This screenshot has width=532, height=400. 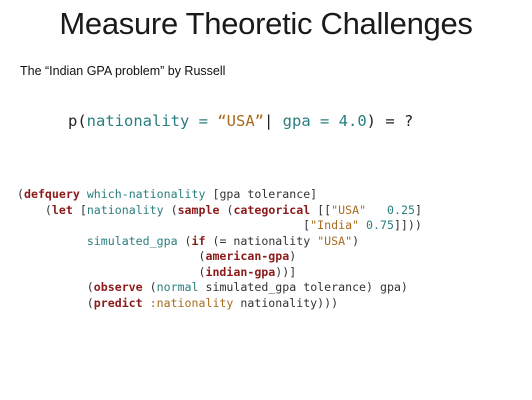 I want to click on code-token: [gpa tolerance], so click(x=261, y=194).